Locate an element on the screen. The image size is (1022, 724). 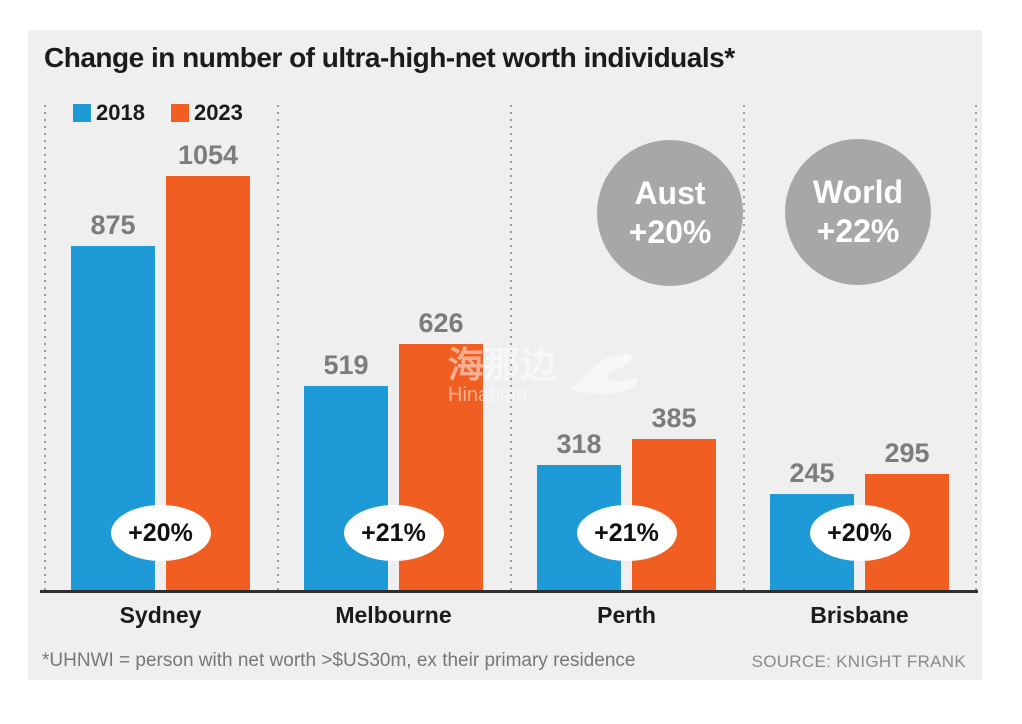
legend: 2018 2023 is located at coordinates (158, 113).